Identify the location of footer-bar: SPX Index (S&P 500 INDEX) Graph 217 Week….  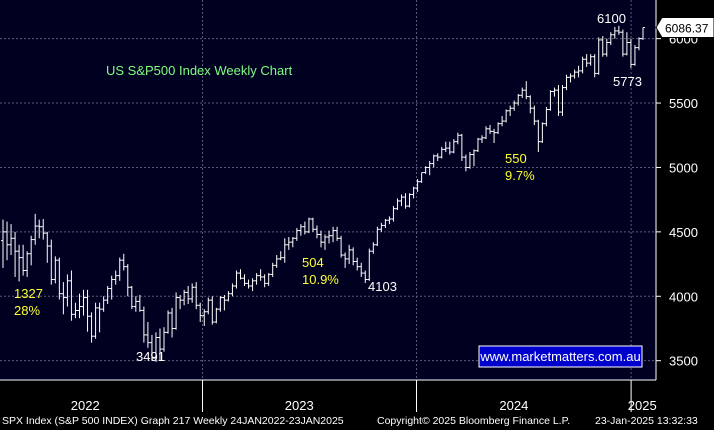
(357, 421).